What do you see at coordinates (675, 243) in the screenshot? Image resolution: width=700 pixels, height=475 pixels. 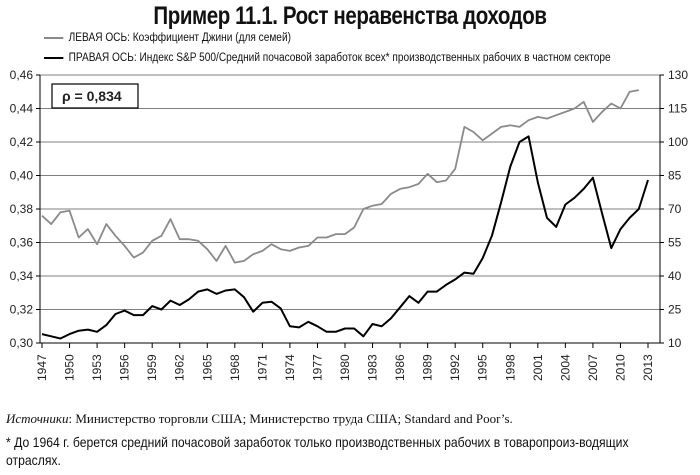 I see `right-tick-label: 55` at bounding box center [675, 243].